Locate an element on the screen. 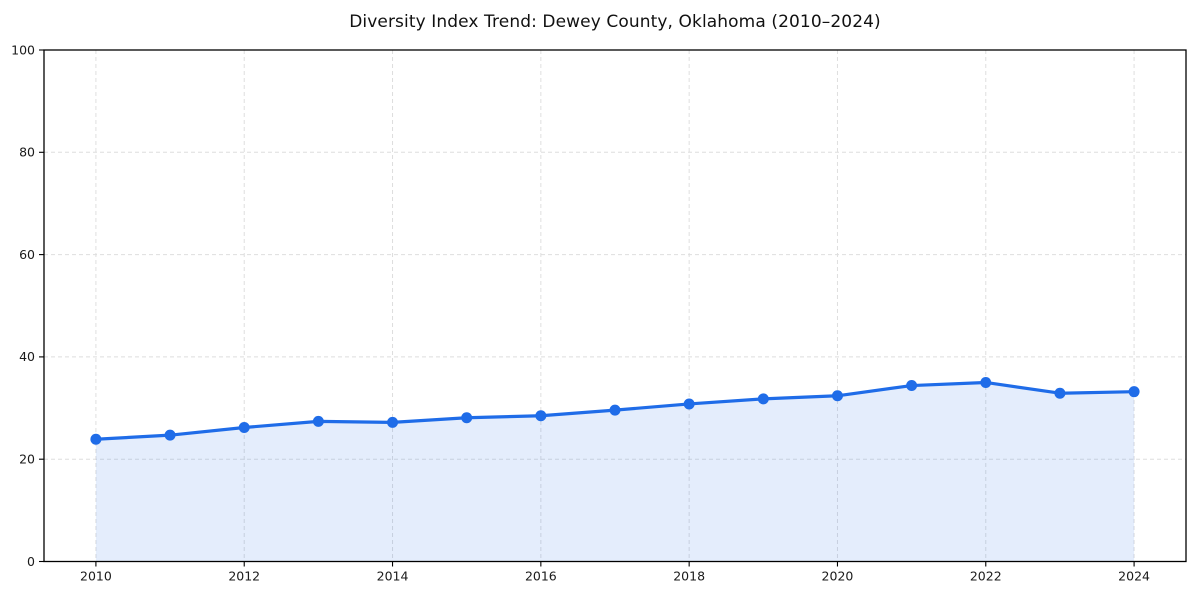 This screenshot has width=1200, height=600. data-point-2014 is located at coordinates (393, 422).